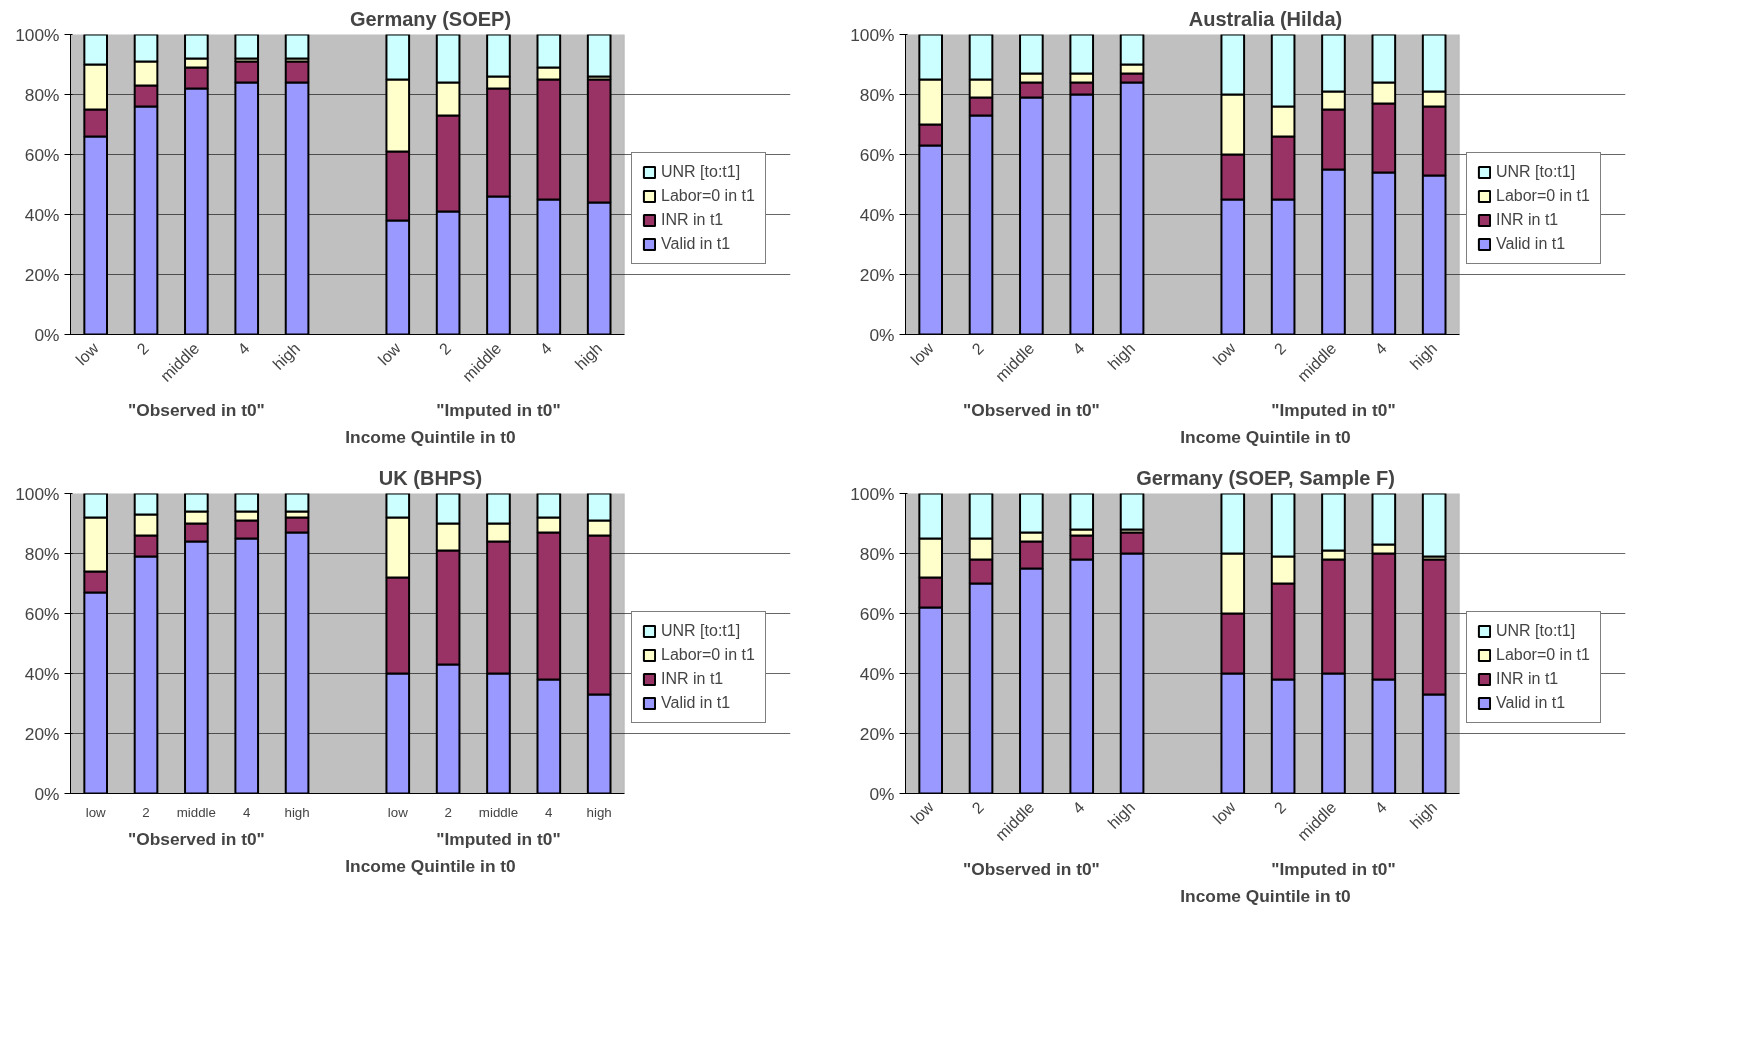  What do you see at coordinates (430, 477) in the screenshot?
I see `chart-title: UK (BHPS)` at bounding box center [430, 477].